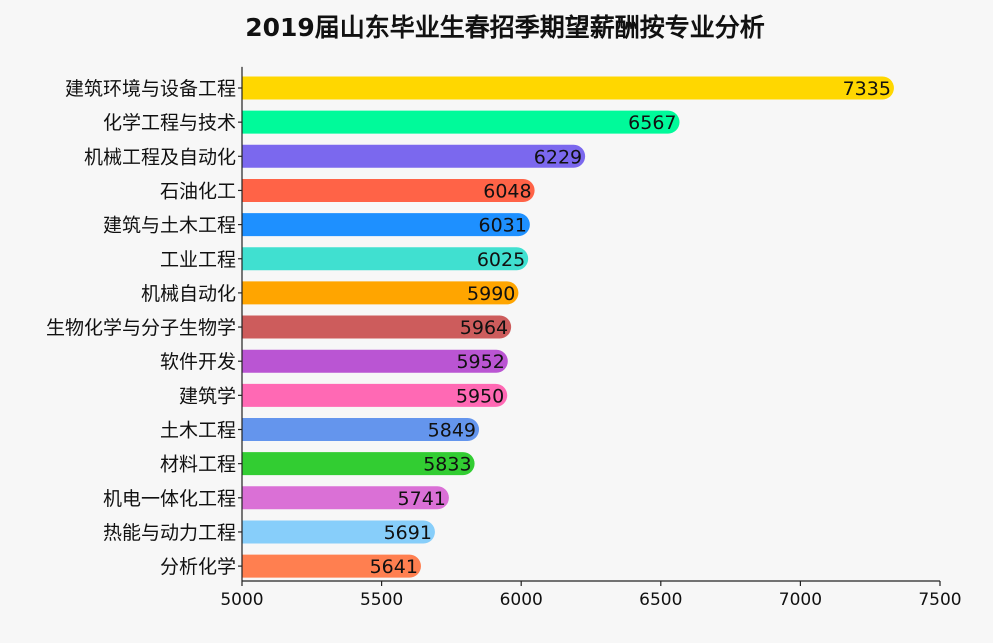 Image resolution: width=993 pixels, height=643 pixels. I want to click on x-tick-label: 5500, so click(381, 600).